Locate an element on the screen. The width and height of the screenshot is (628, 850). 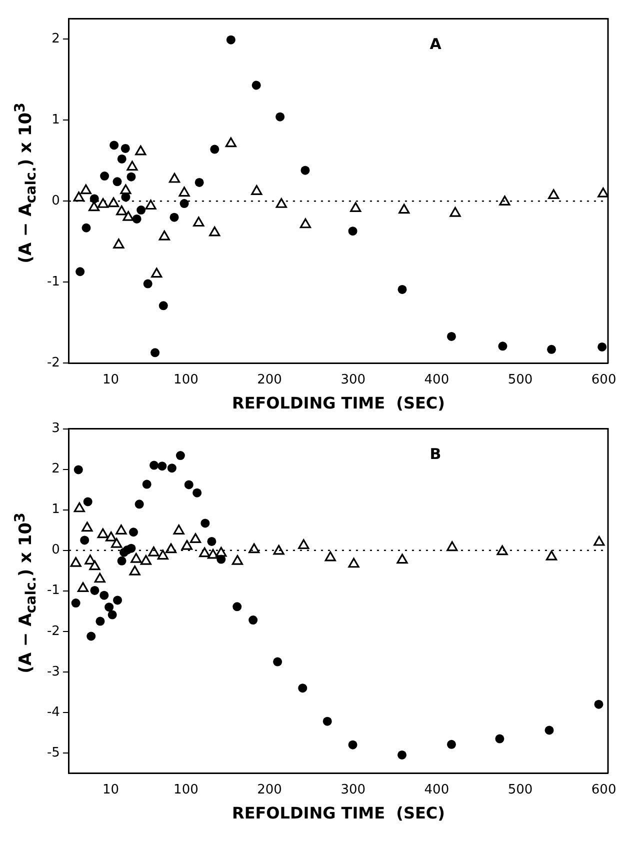
y-tick-label: -5 is located at coordinates (53, 752).